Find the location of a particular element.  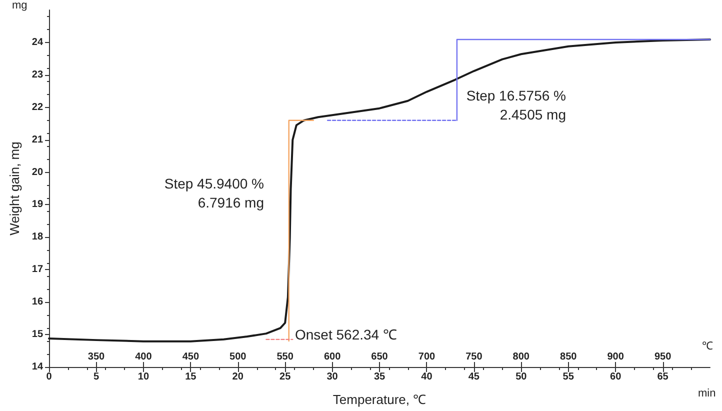

text: min is located at coordinates (707, 394).